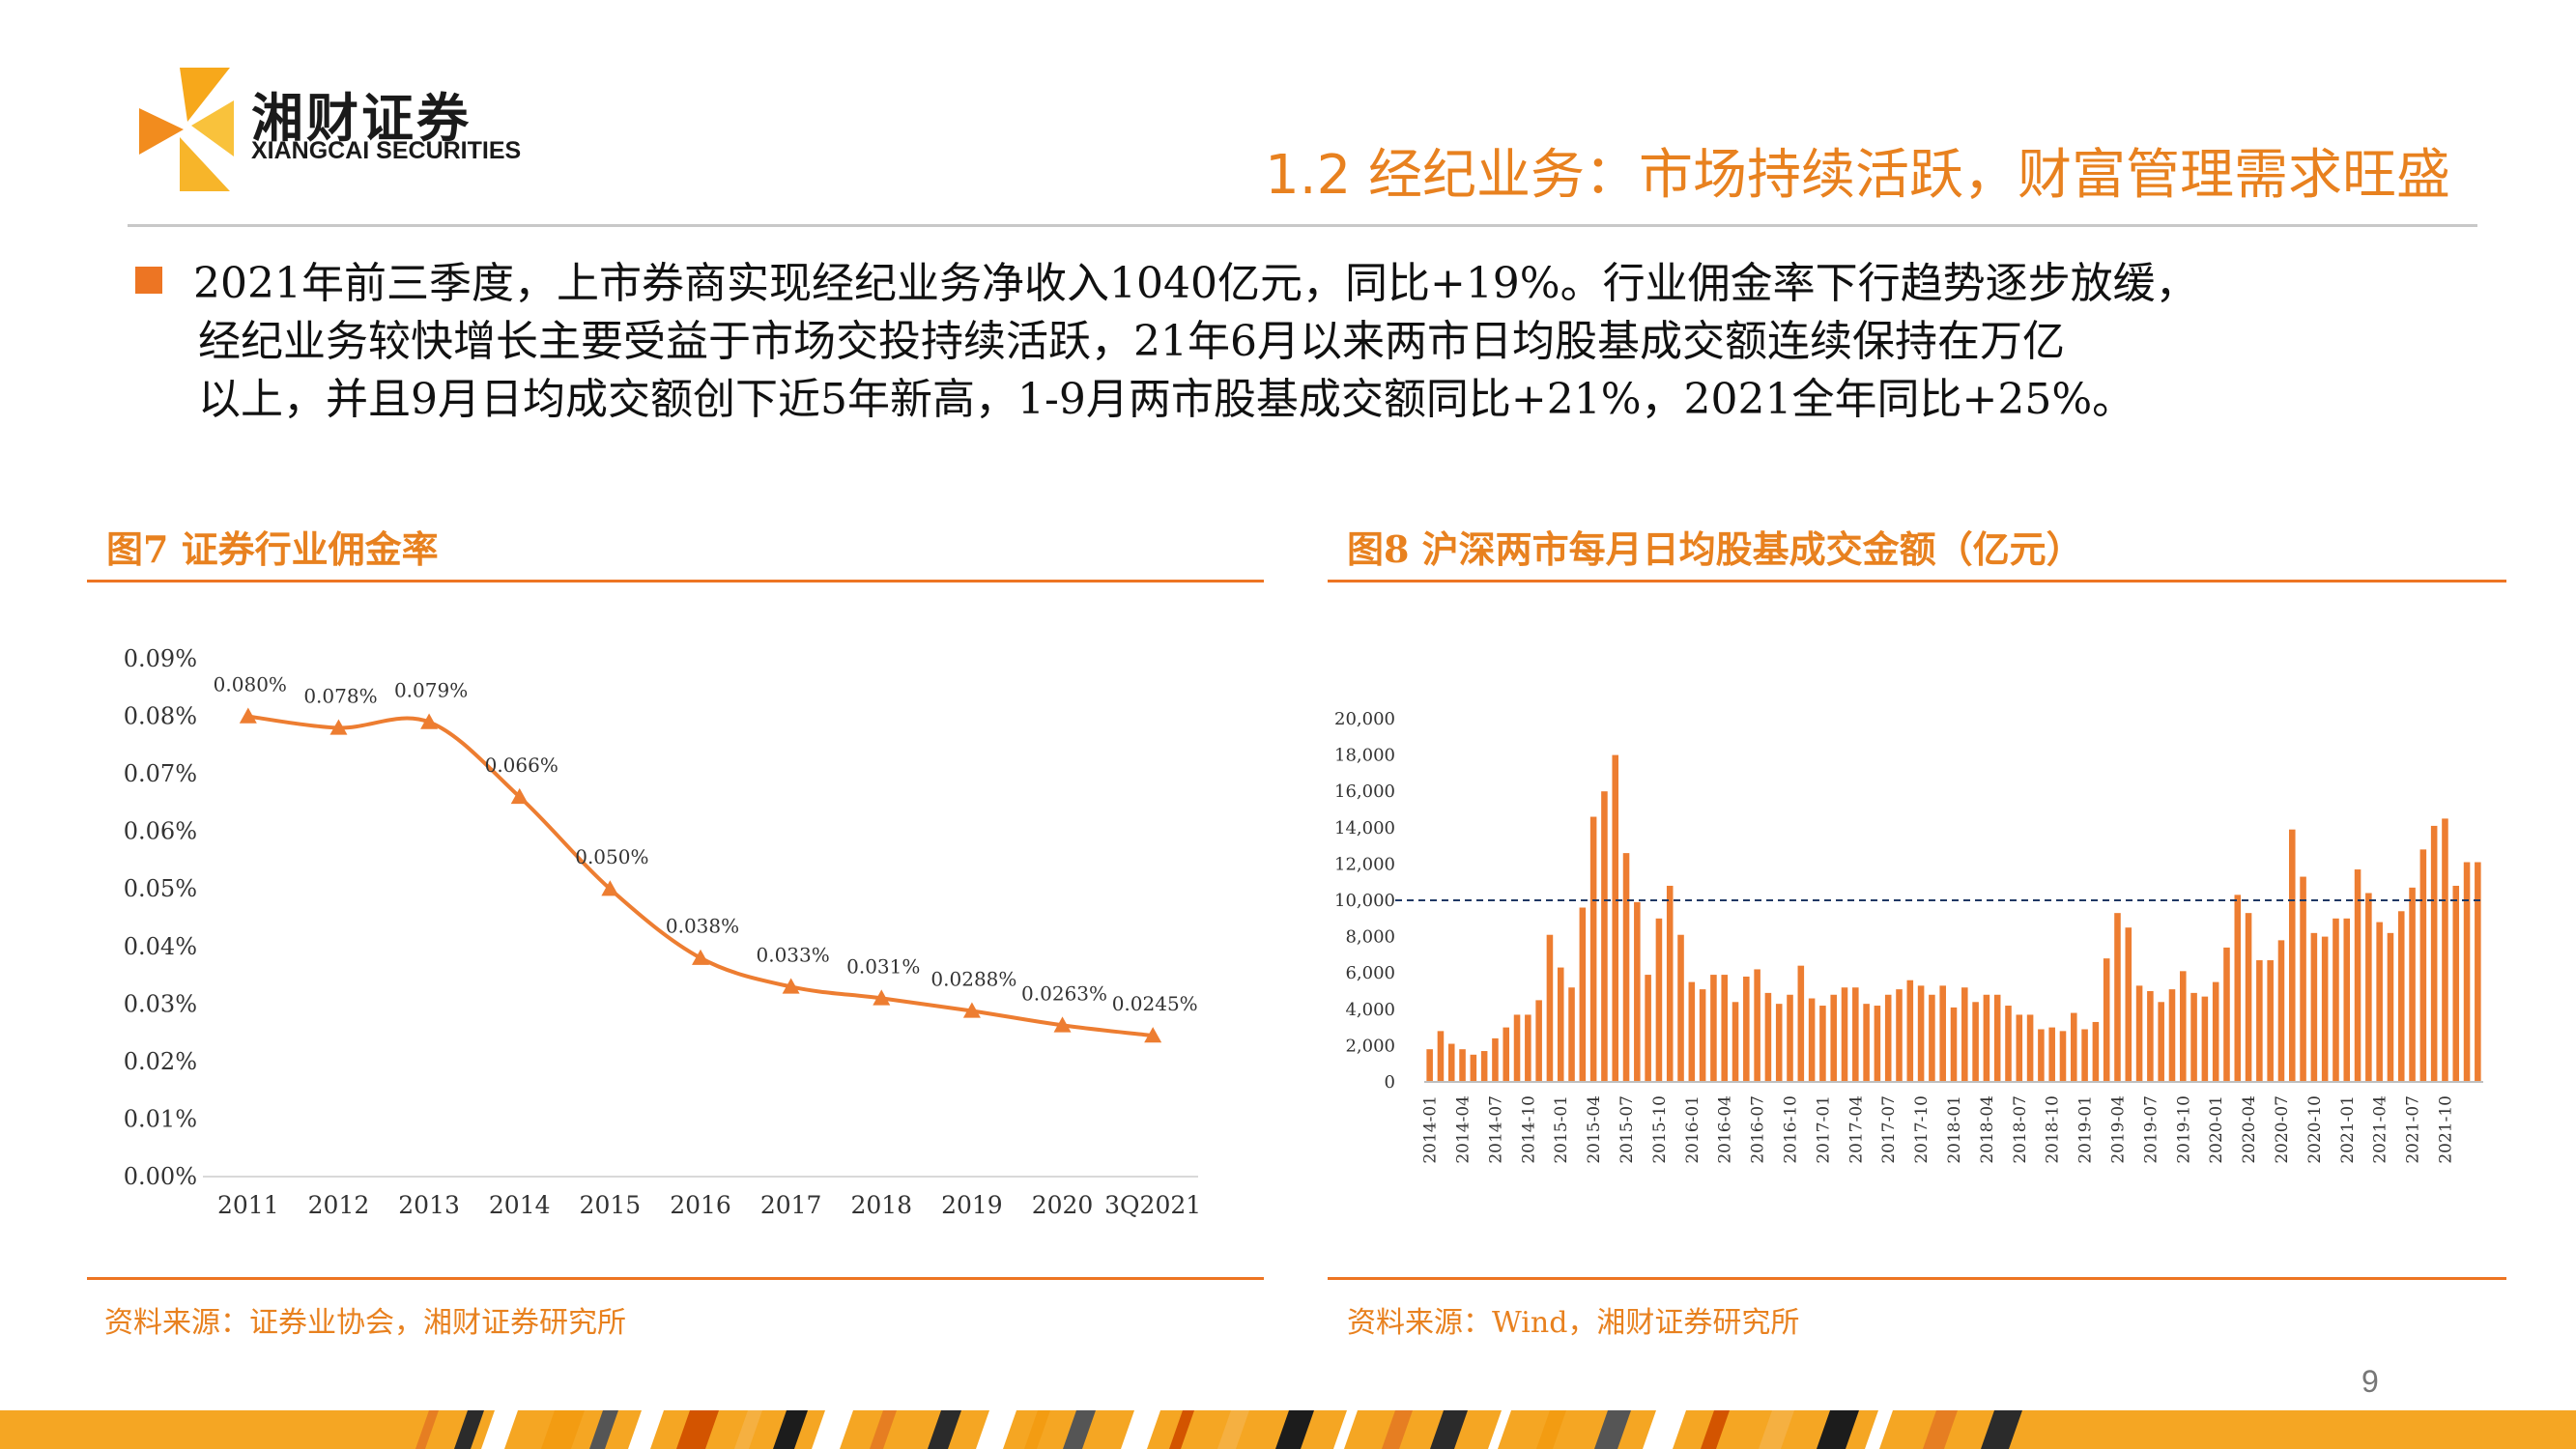 The width and height of the screenshot is (2576, 1449). What do you see at coordinates (161, 831) in the screenshot?
I see `y-tick-label: 0.06%` at bounding box center [161, 831].